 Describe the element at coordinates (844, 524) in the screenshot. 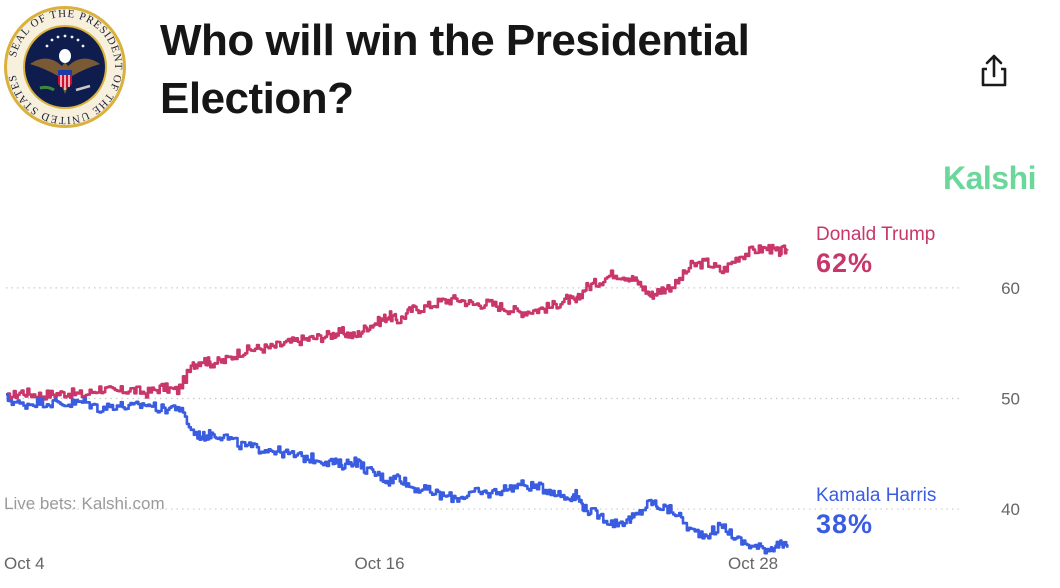

I see `series-value-kamala-harris: 38%` at that location.